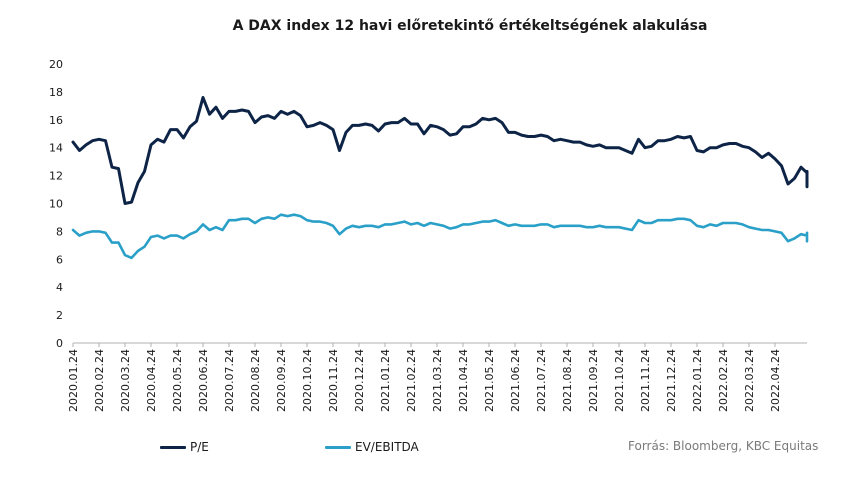 This screenshot has width=850, height=479. What do you see at coordinates (749, 380) in the screenshot?
I see `x-tick-label: 2022.03.24` at bounding box center [749, 380].